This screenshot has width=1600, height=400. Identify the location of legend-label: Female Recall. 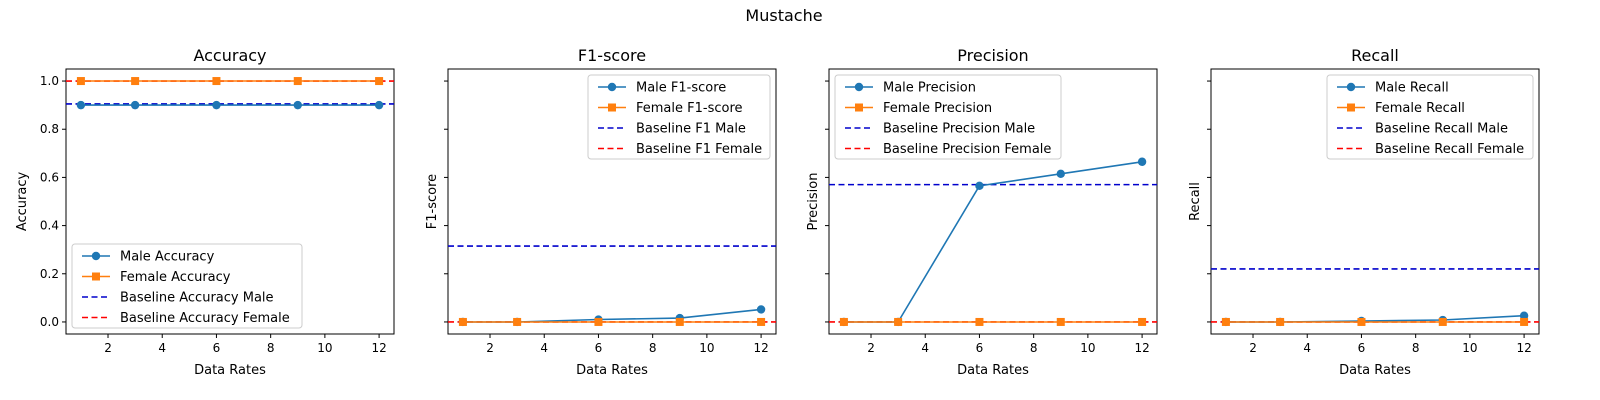
(1420, 108).